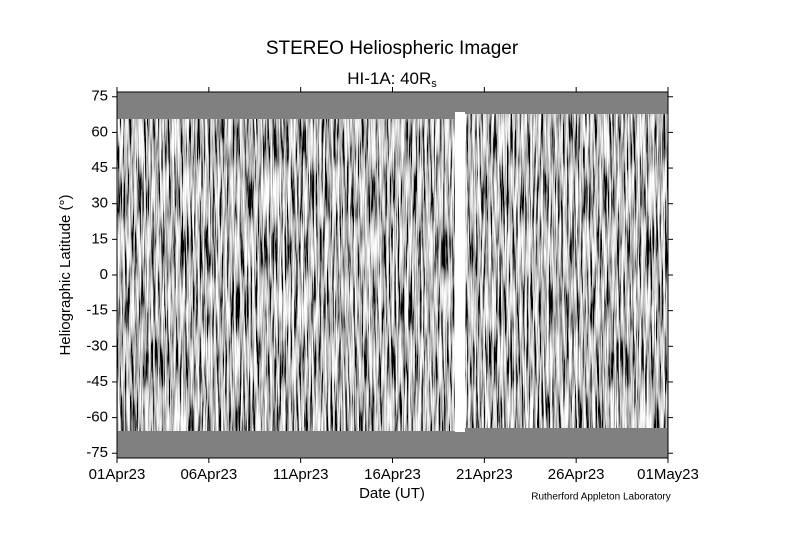  Describe the element at coordinates (97, 417) in the screenshot. I see `y-tick-label: -60` at that location.